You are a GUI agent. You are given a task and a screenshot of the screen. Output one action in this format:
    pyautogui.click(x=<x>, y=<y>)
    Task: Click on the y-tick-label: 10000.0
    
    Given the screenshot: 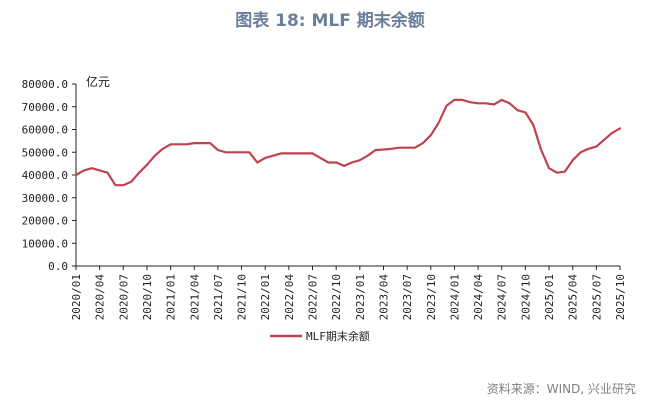 What is the action you would take?
    pyautogui.click(x=45, y=243)
    